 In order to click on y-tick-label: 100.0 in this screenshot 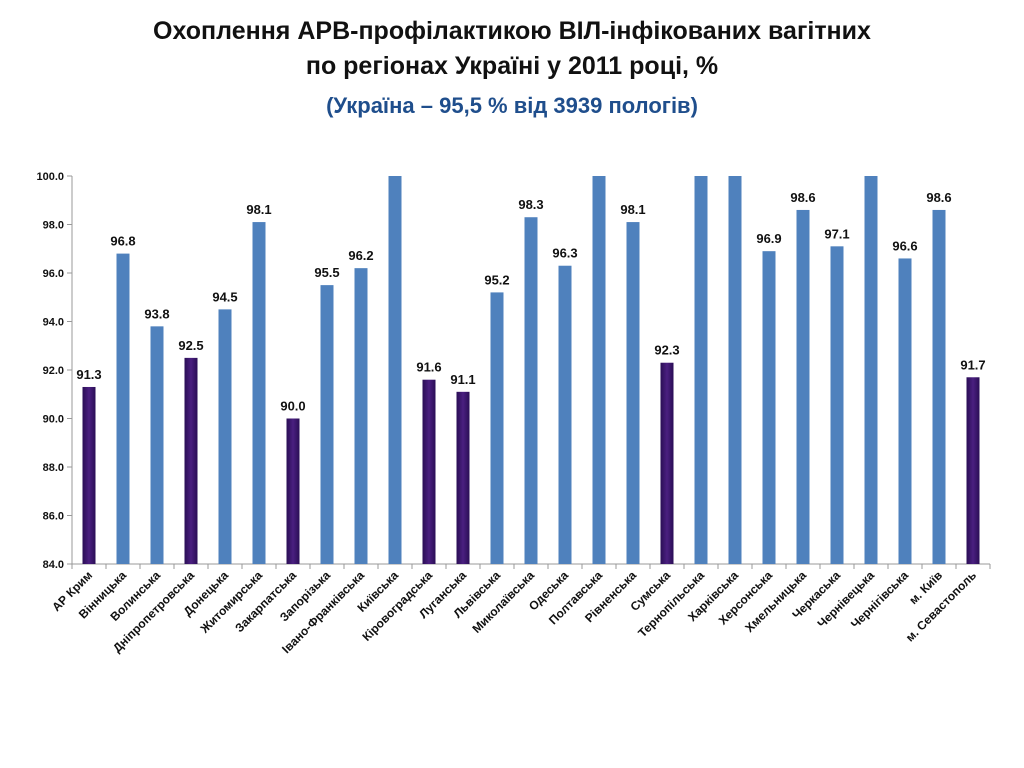, I will do `click(50, 177)`.